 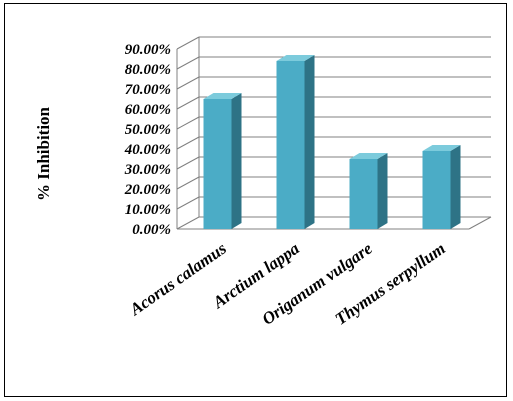 What do you see at coordinates (480, 223) in the screenshot?
I see `floor-right-edge` at bounding box center [480, 223].